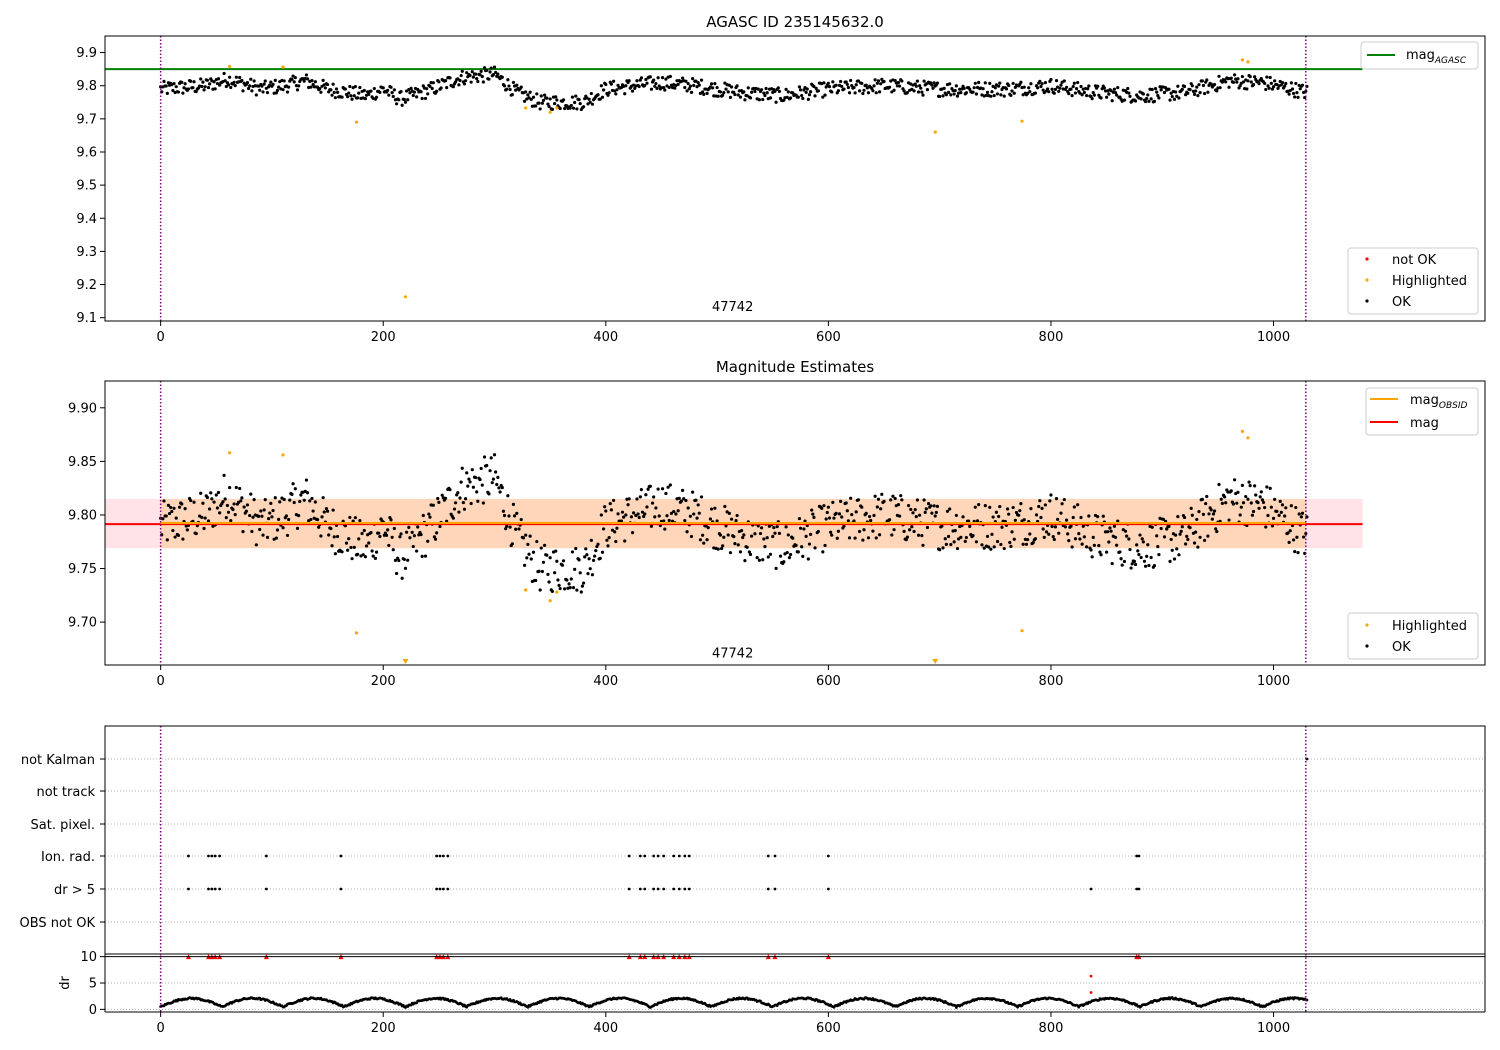  I want to click on legend-label-mag: mag, so click(1420, 55).